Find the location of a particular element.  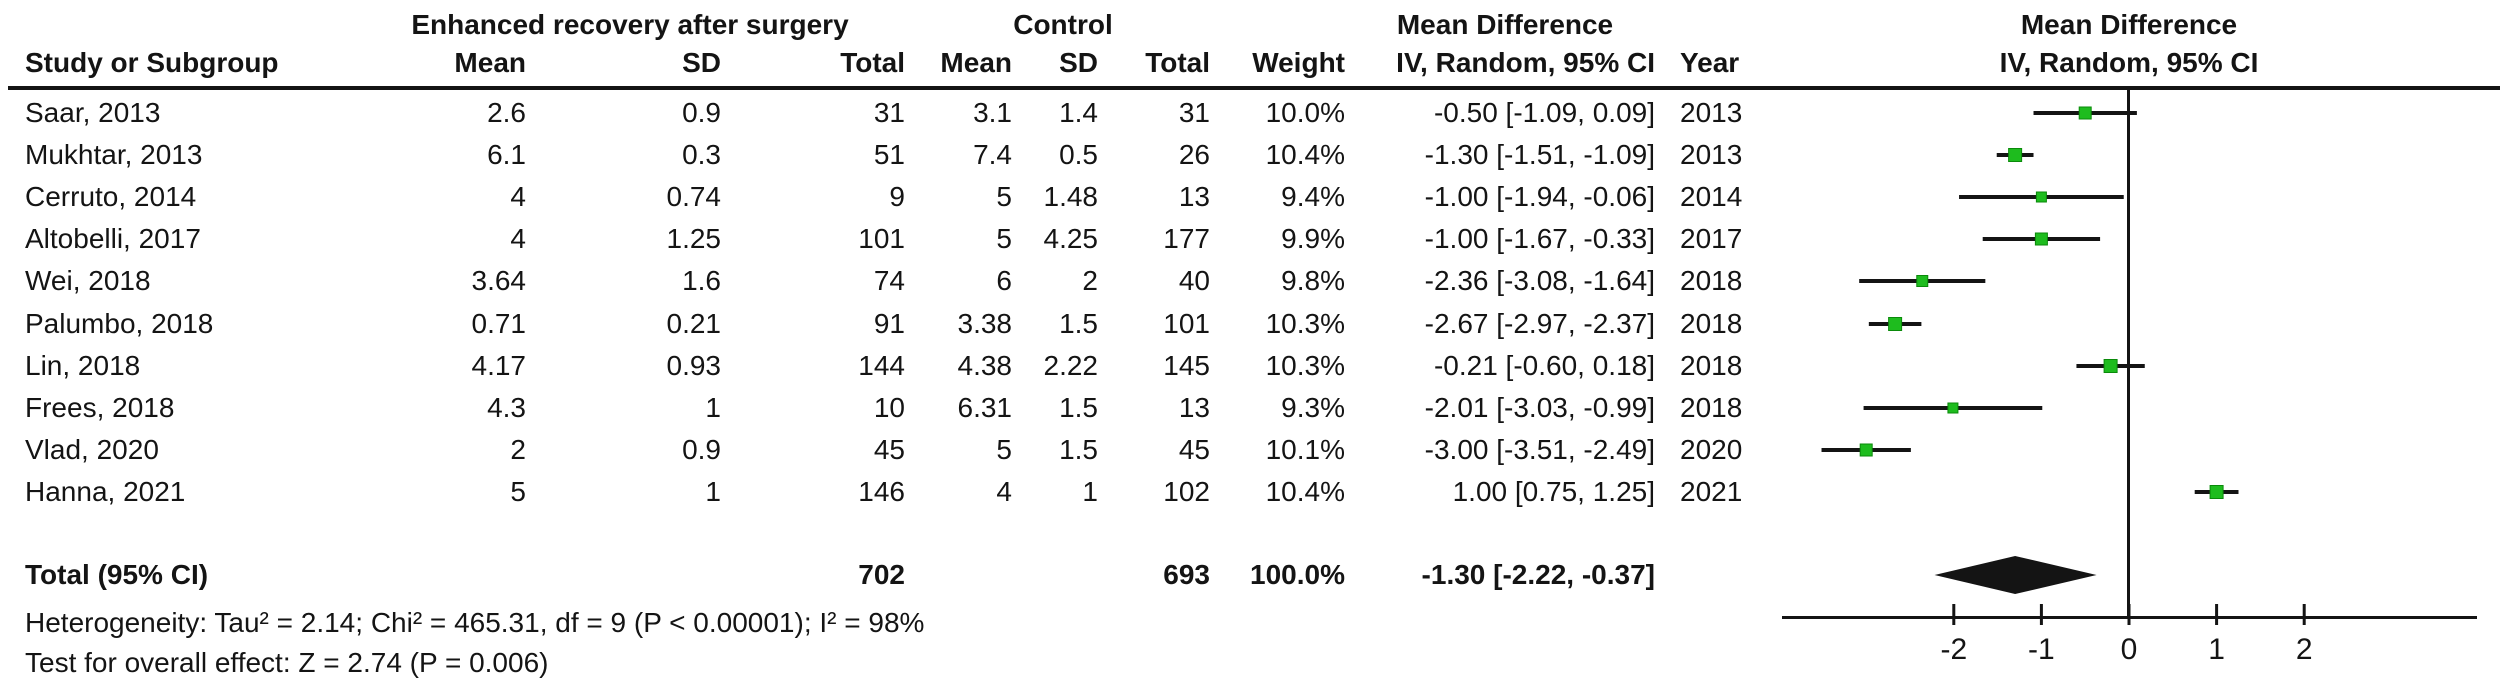

cell-label: Total (95% CI) is located at coordinates (117, 574).